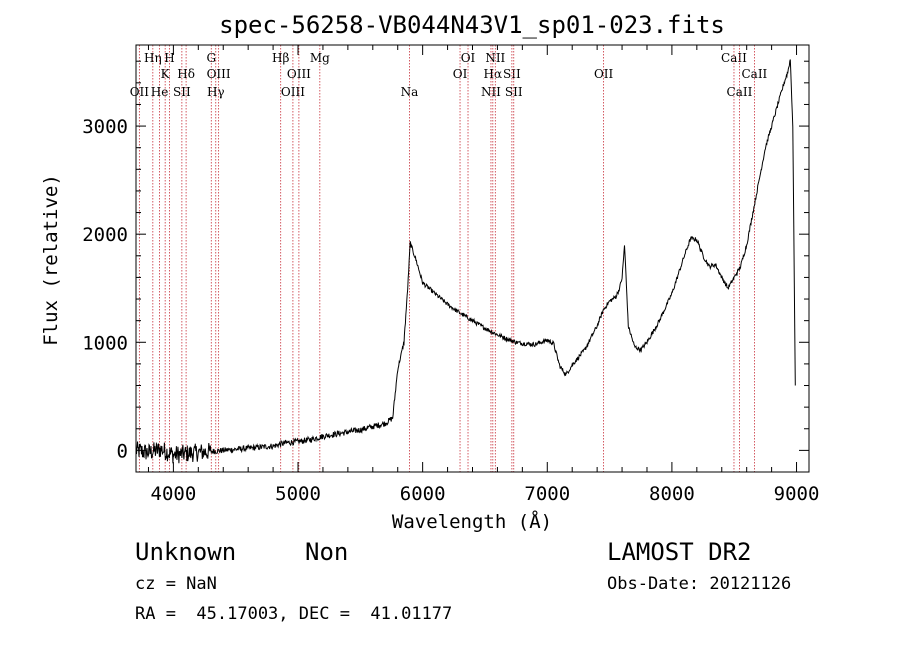  I want to click on chart-title: spec-56258-VB044N43V1_sp01-023.fits, so click(472, 25).